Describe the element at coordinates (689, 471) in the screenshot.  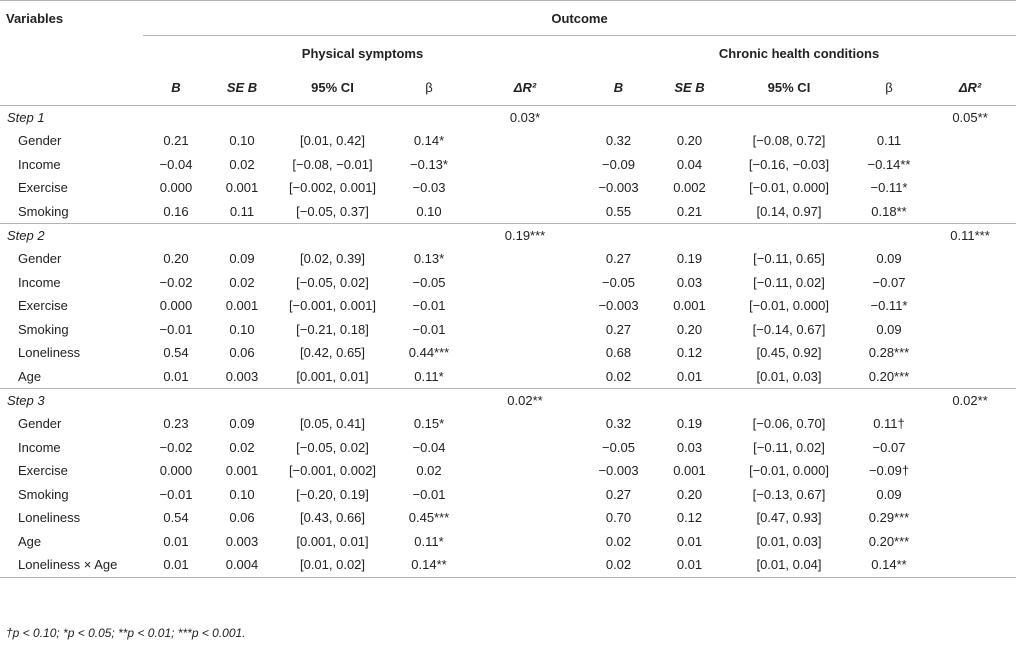
I see `chronic-se-b: 0.001` at that location.